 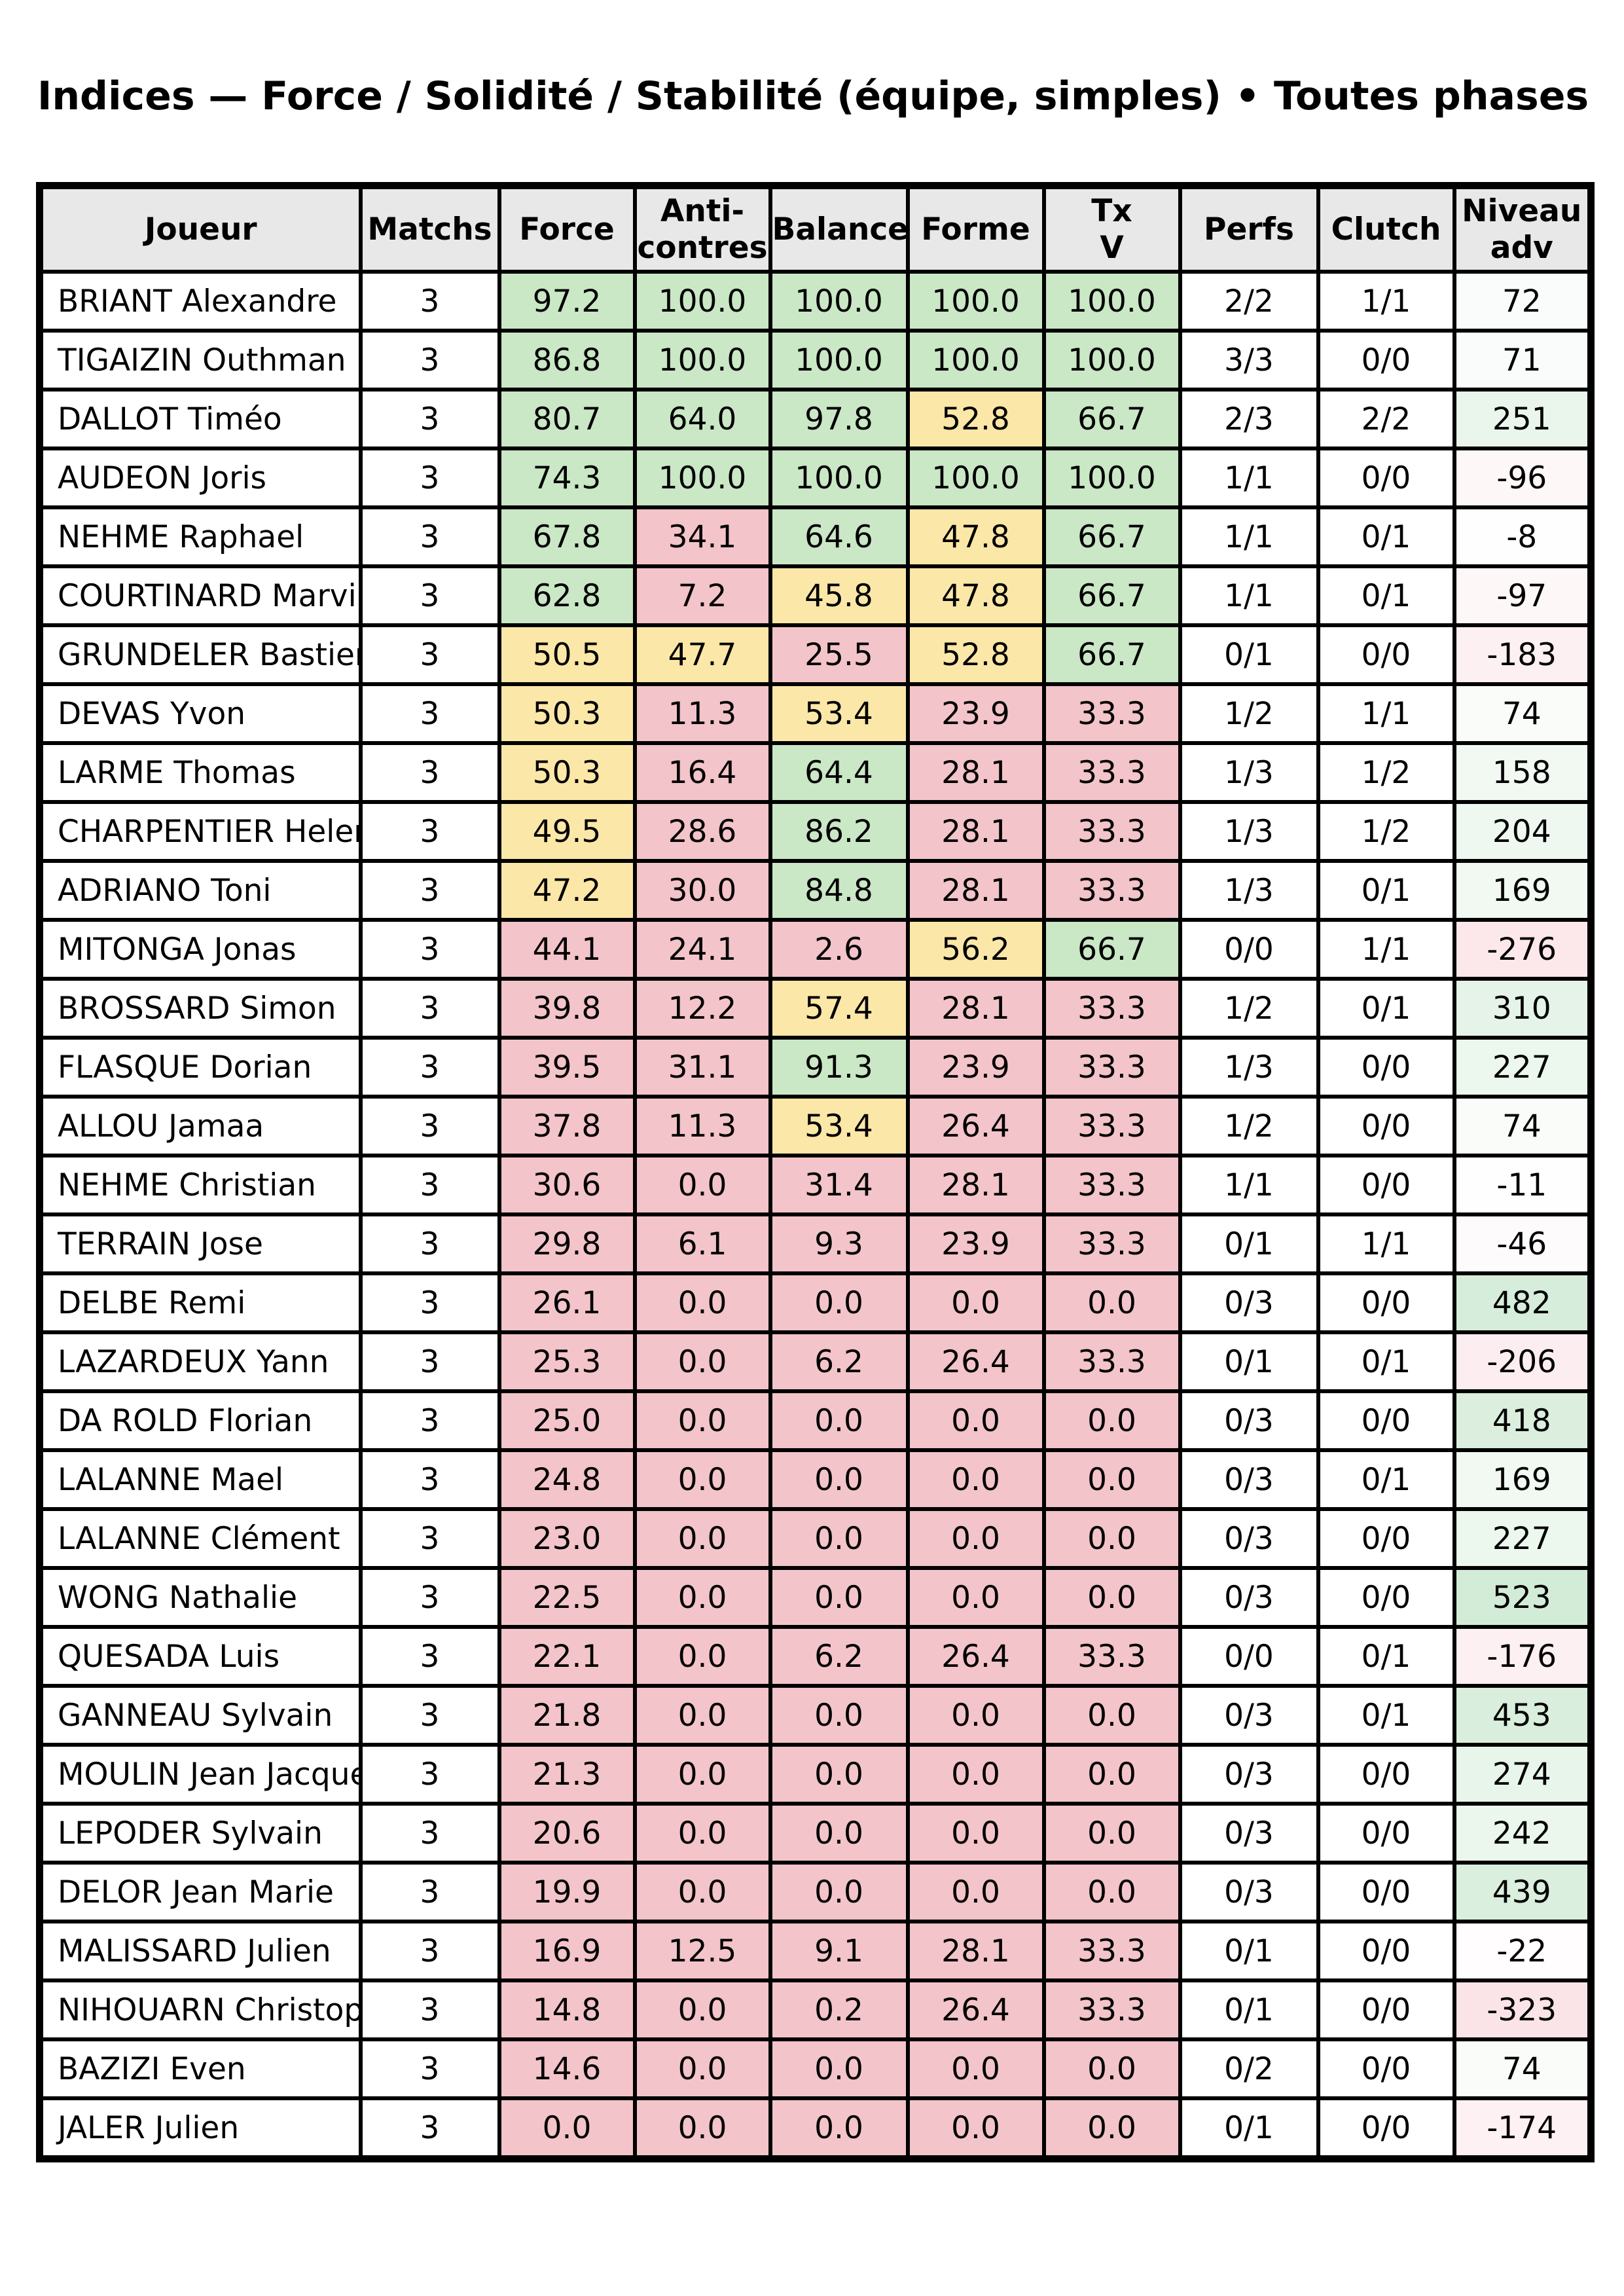 What do you see at coordinates (567, 2068) in the screenshot?
I see `cell-force: 14.6` at bounding box center [567, 2068].